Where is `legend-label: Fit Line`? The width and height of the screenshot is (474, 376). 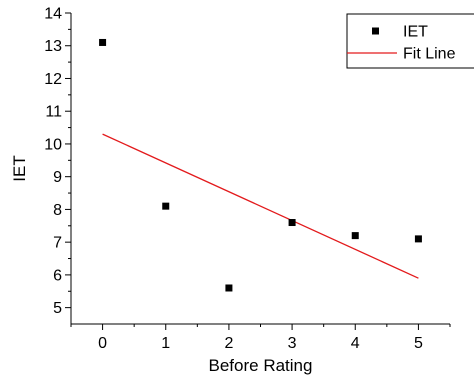
legend-label: Fit Line is located at coordinates (429, 54).